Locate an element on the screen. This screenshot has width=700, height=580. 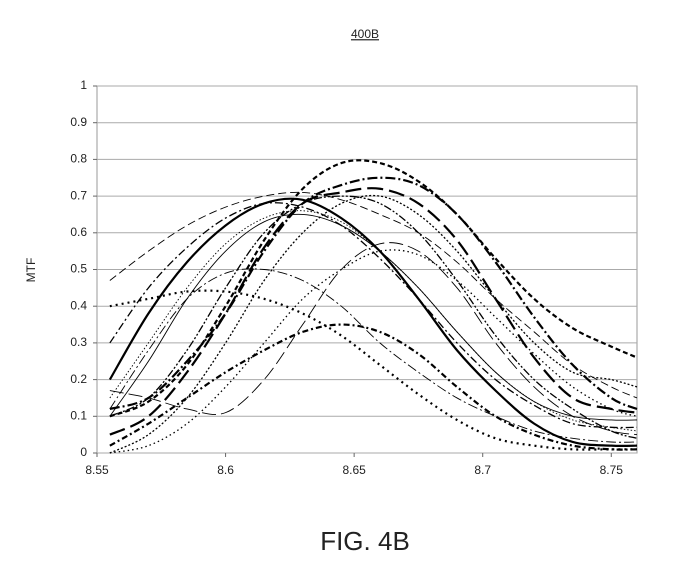
y-tick-label: 1 is located at coordinates (83, 85).